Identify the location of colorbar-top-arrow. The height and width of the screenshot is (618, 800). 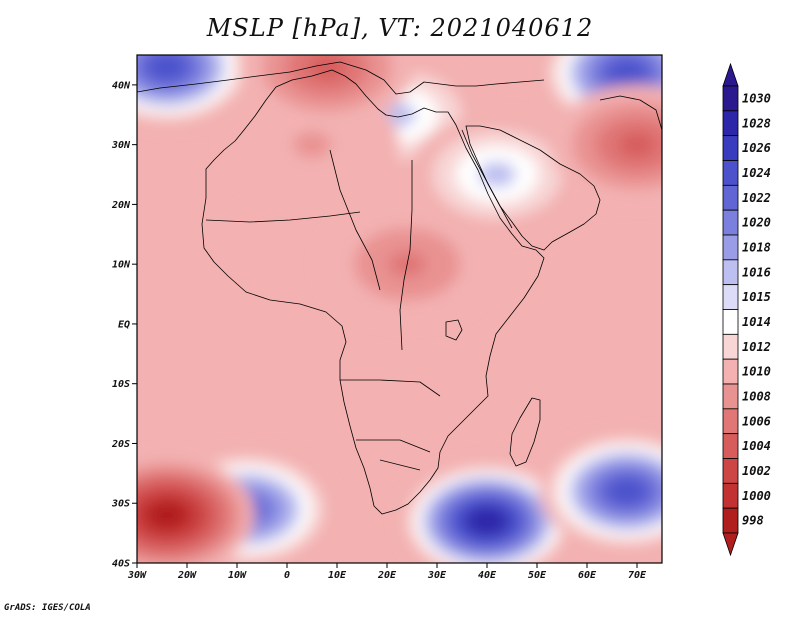
(730, 74).